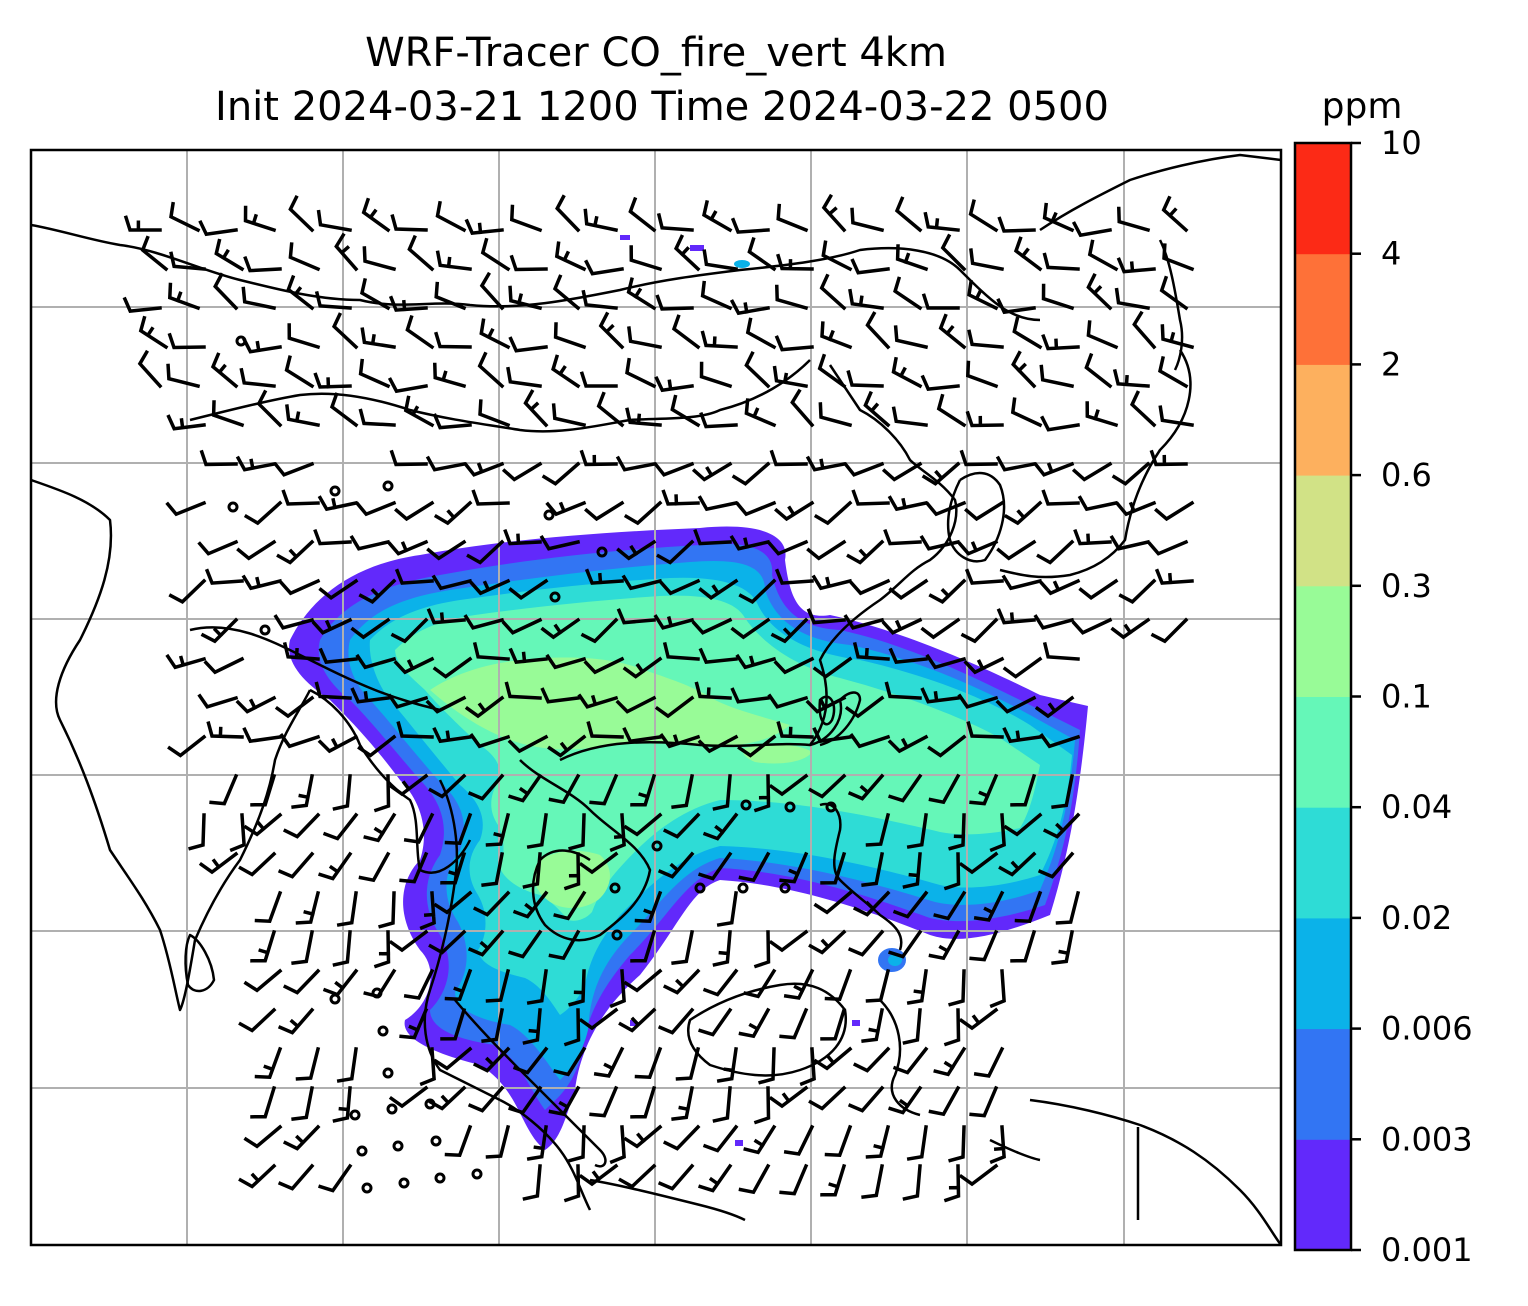 This screenshot has height=1306, width=1528. I want to click on coast-taiwan, so click(827, 710).